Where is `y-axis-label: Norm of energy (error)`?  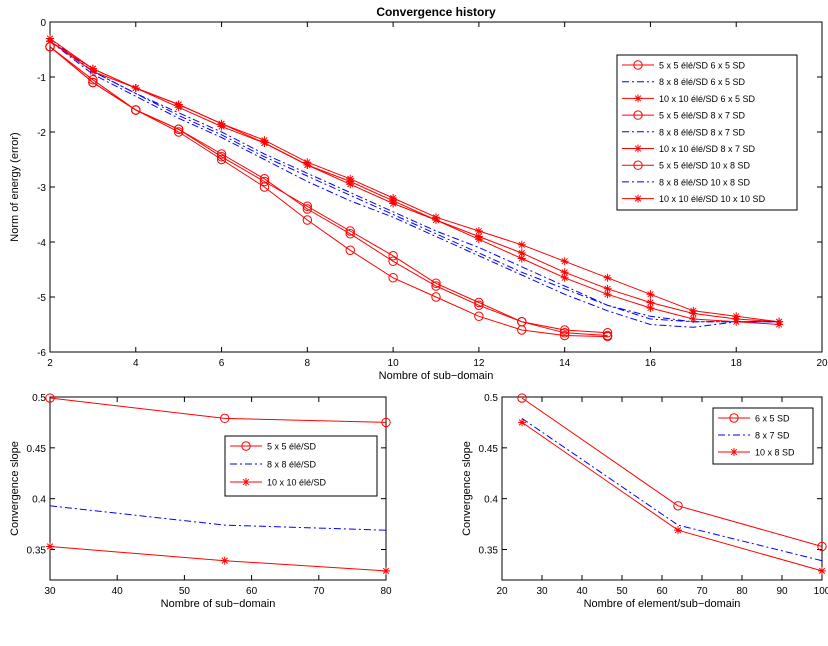
y-axis-label: Norm of energy (error) is located at coordinates (15, 186).